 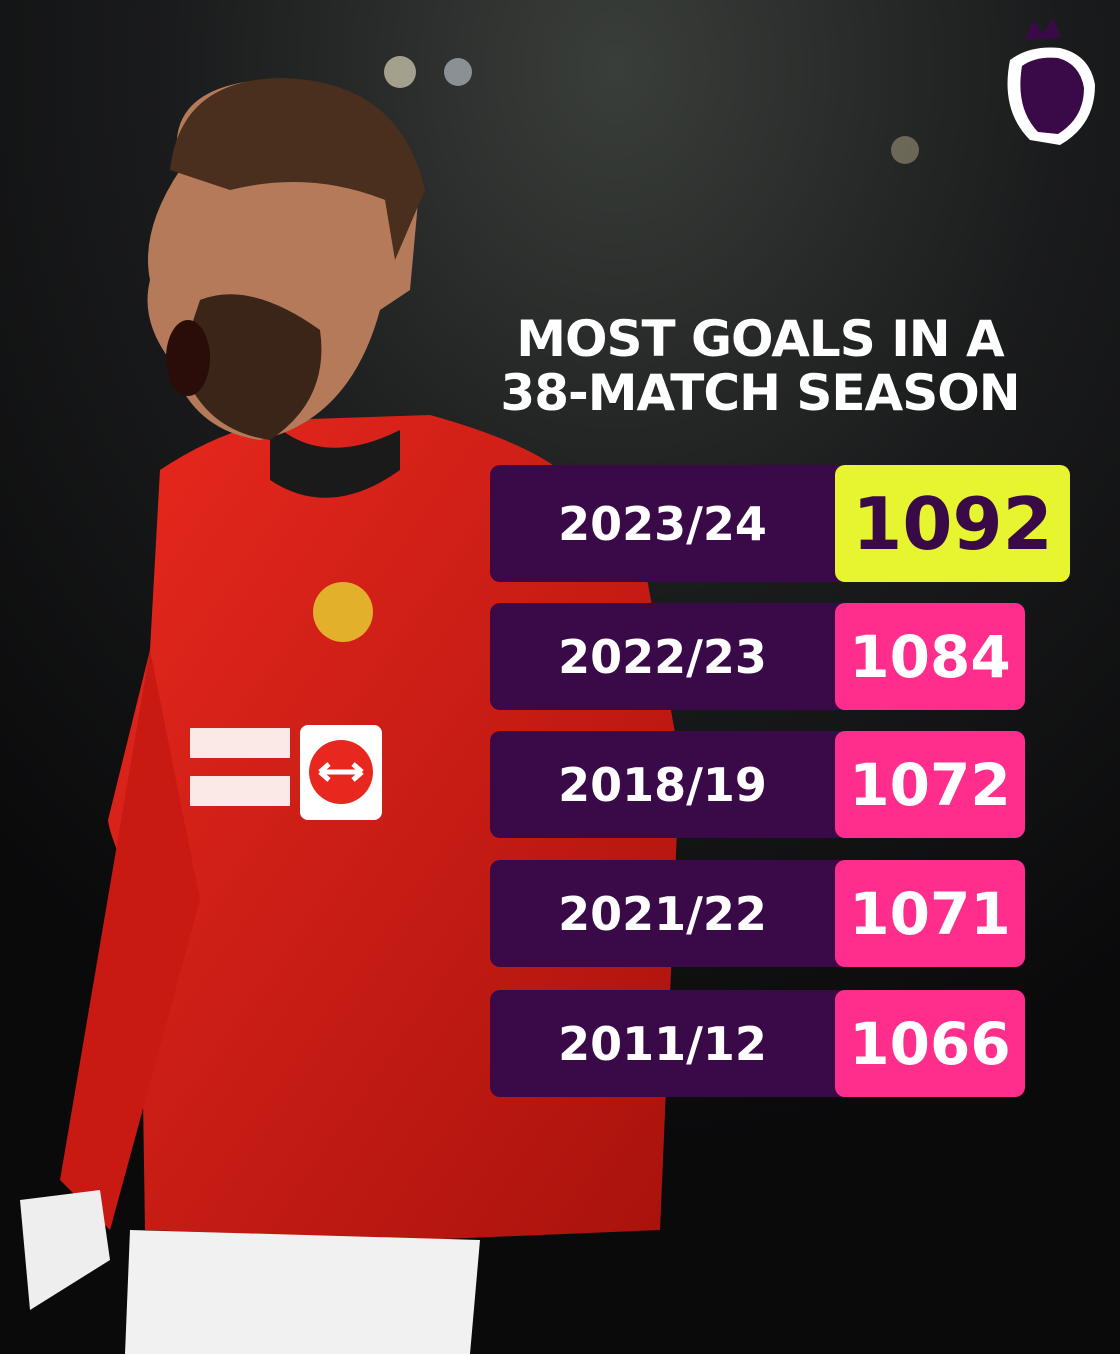 What do you see at coordinates (930, 1043) in the screenshot?
I see `goals-value: 1066` at bounding box center [930, 1043].